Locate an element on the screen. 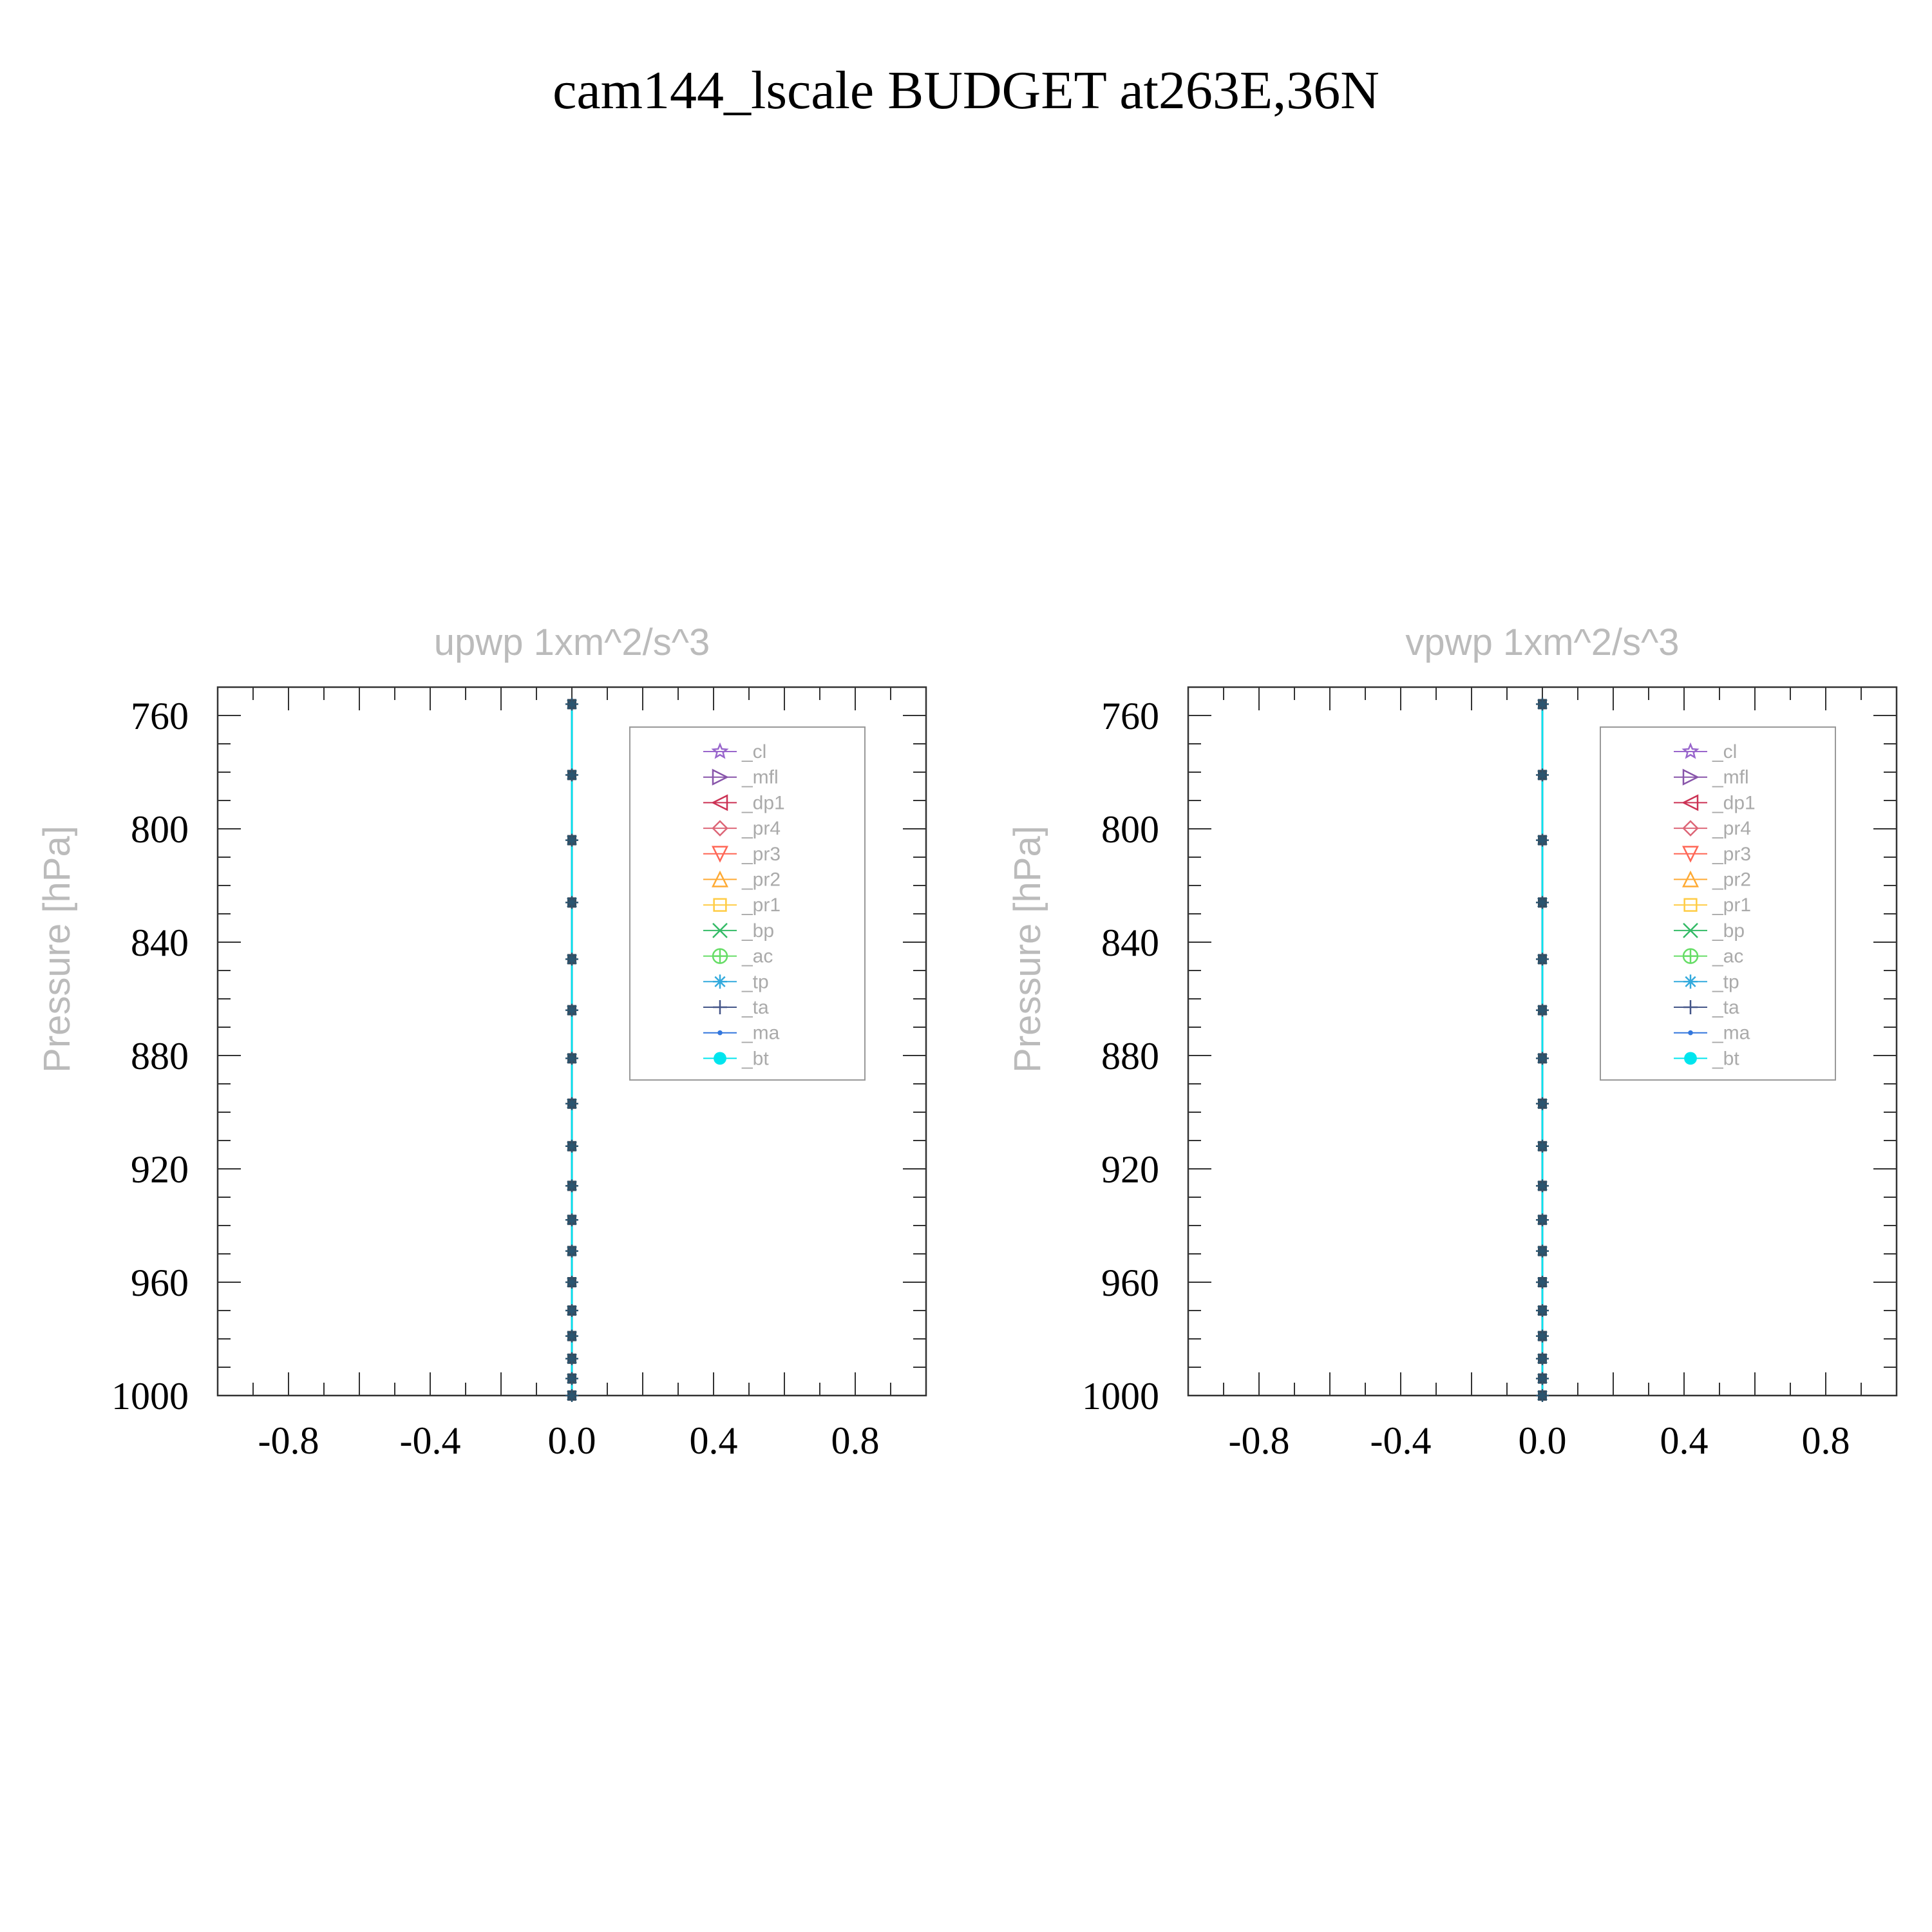  legend-label-pr3: _pr3 is located at coordinates (1731, 854).